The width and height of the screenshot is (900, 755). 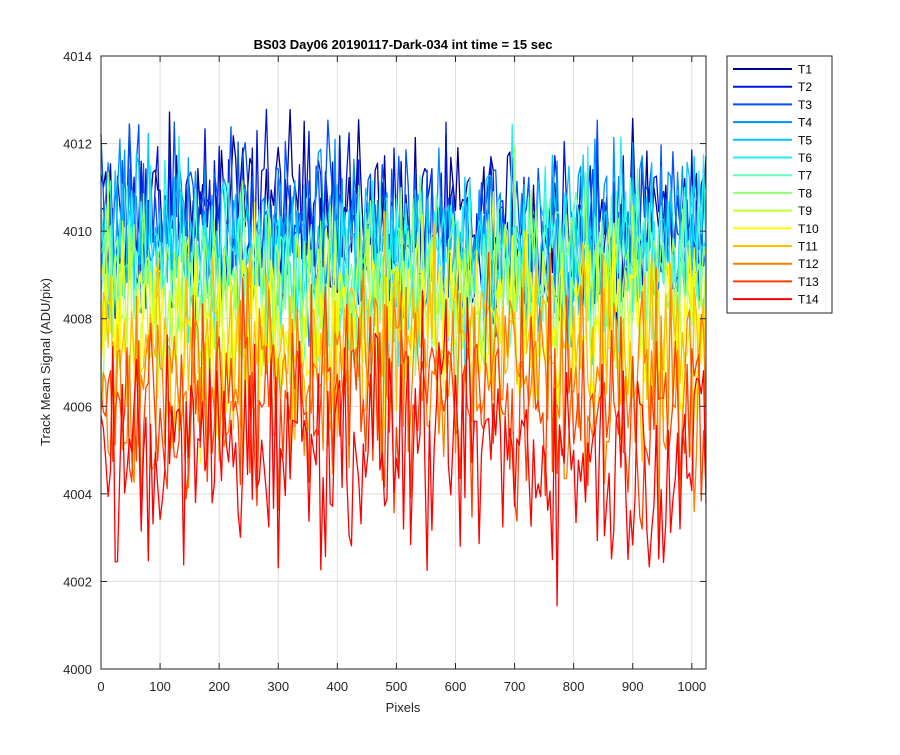 I want to click on legend-box, so click(x=779, y=184).